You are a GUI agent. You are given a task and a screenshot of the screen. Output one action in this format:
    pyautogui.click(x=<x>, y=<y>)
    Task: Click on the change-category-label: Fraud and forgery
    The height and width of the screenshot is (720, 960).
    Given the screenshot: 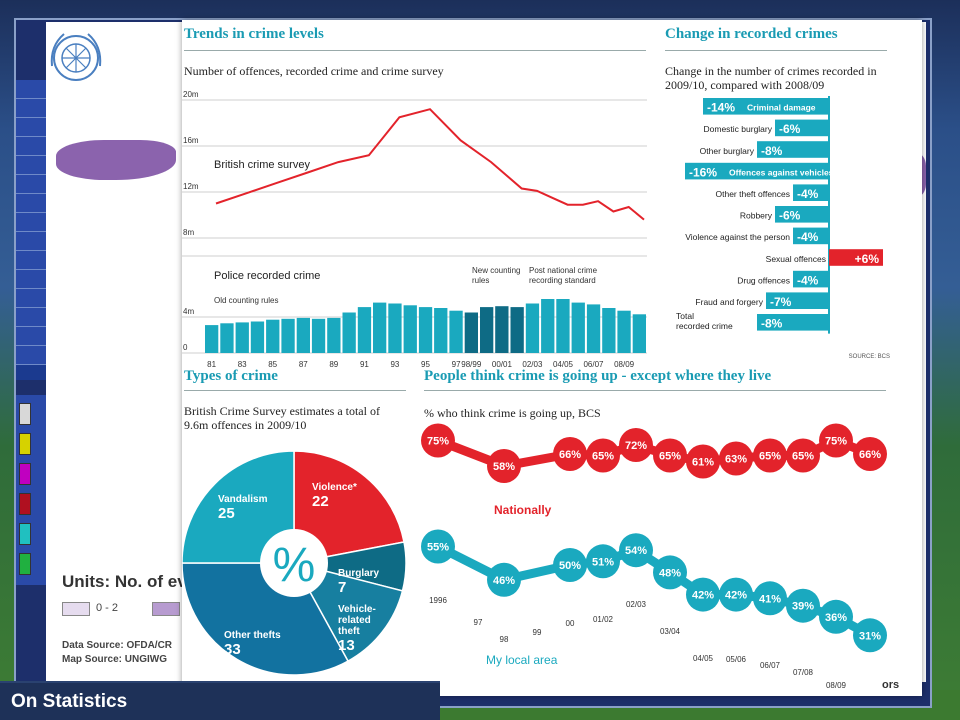 What is the action you would take?
    pyautogui.click(x=729, y=302)
    